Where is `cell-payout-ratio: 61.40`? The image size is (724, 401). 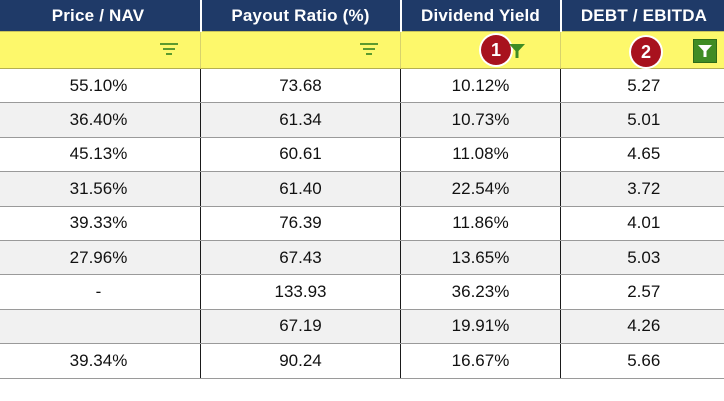 cell-payout-ratio: 61.40 is located at coordinates (300, 189).